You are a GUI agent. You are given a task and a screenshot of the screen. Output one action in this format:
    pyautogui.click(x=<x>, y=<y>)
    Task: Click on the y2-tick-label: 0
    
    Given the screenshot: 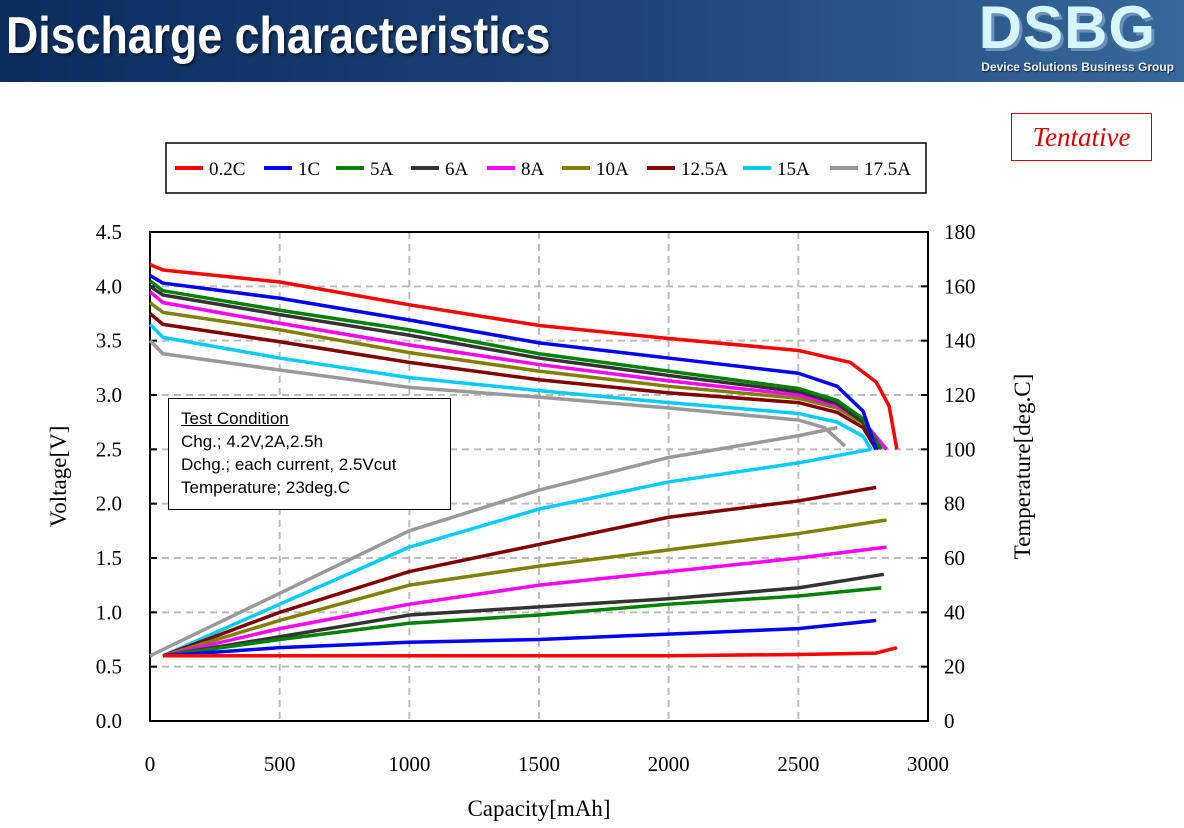 What is the action you would take?
    pyautogui.click(x=949, y=721)
    